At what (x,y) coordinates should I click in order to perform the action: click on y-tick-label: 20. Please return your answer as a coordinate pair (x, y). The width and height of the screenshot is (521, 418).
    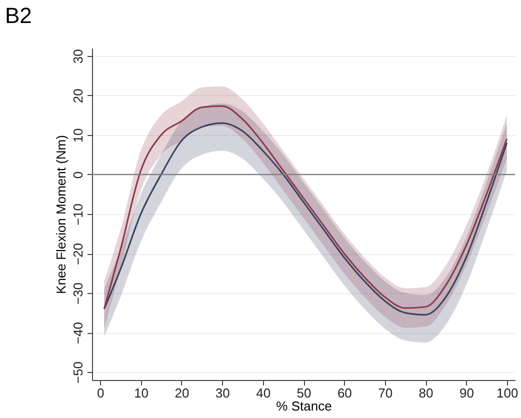
    Looking at the image, I should click on (78, 96).